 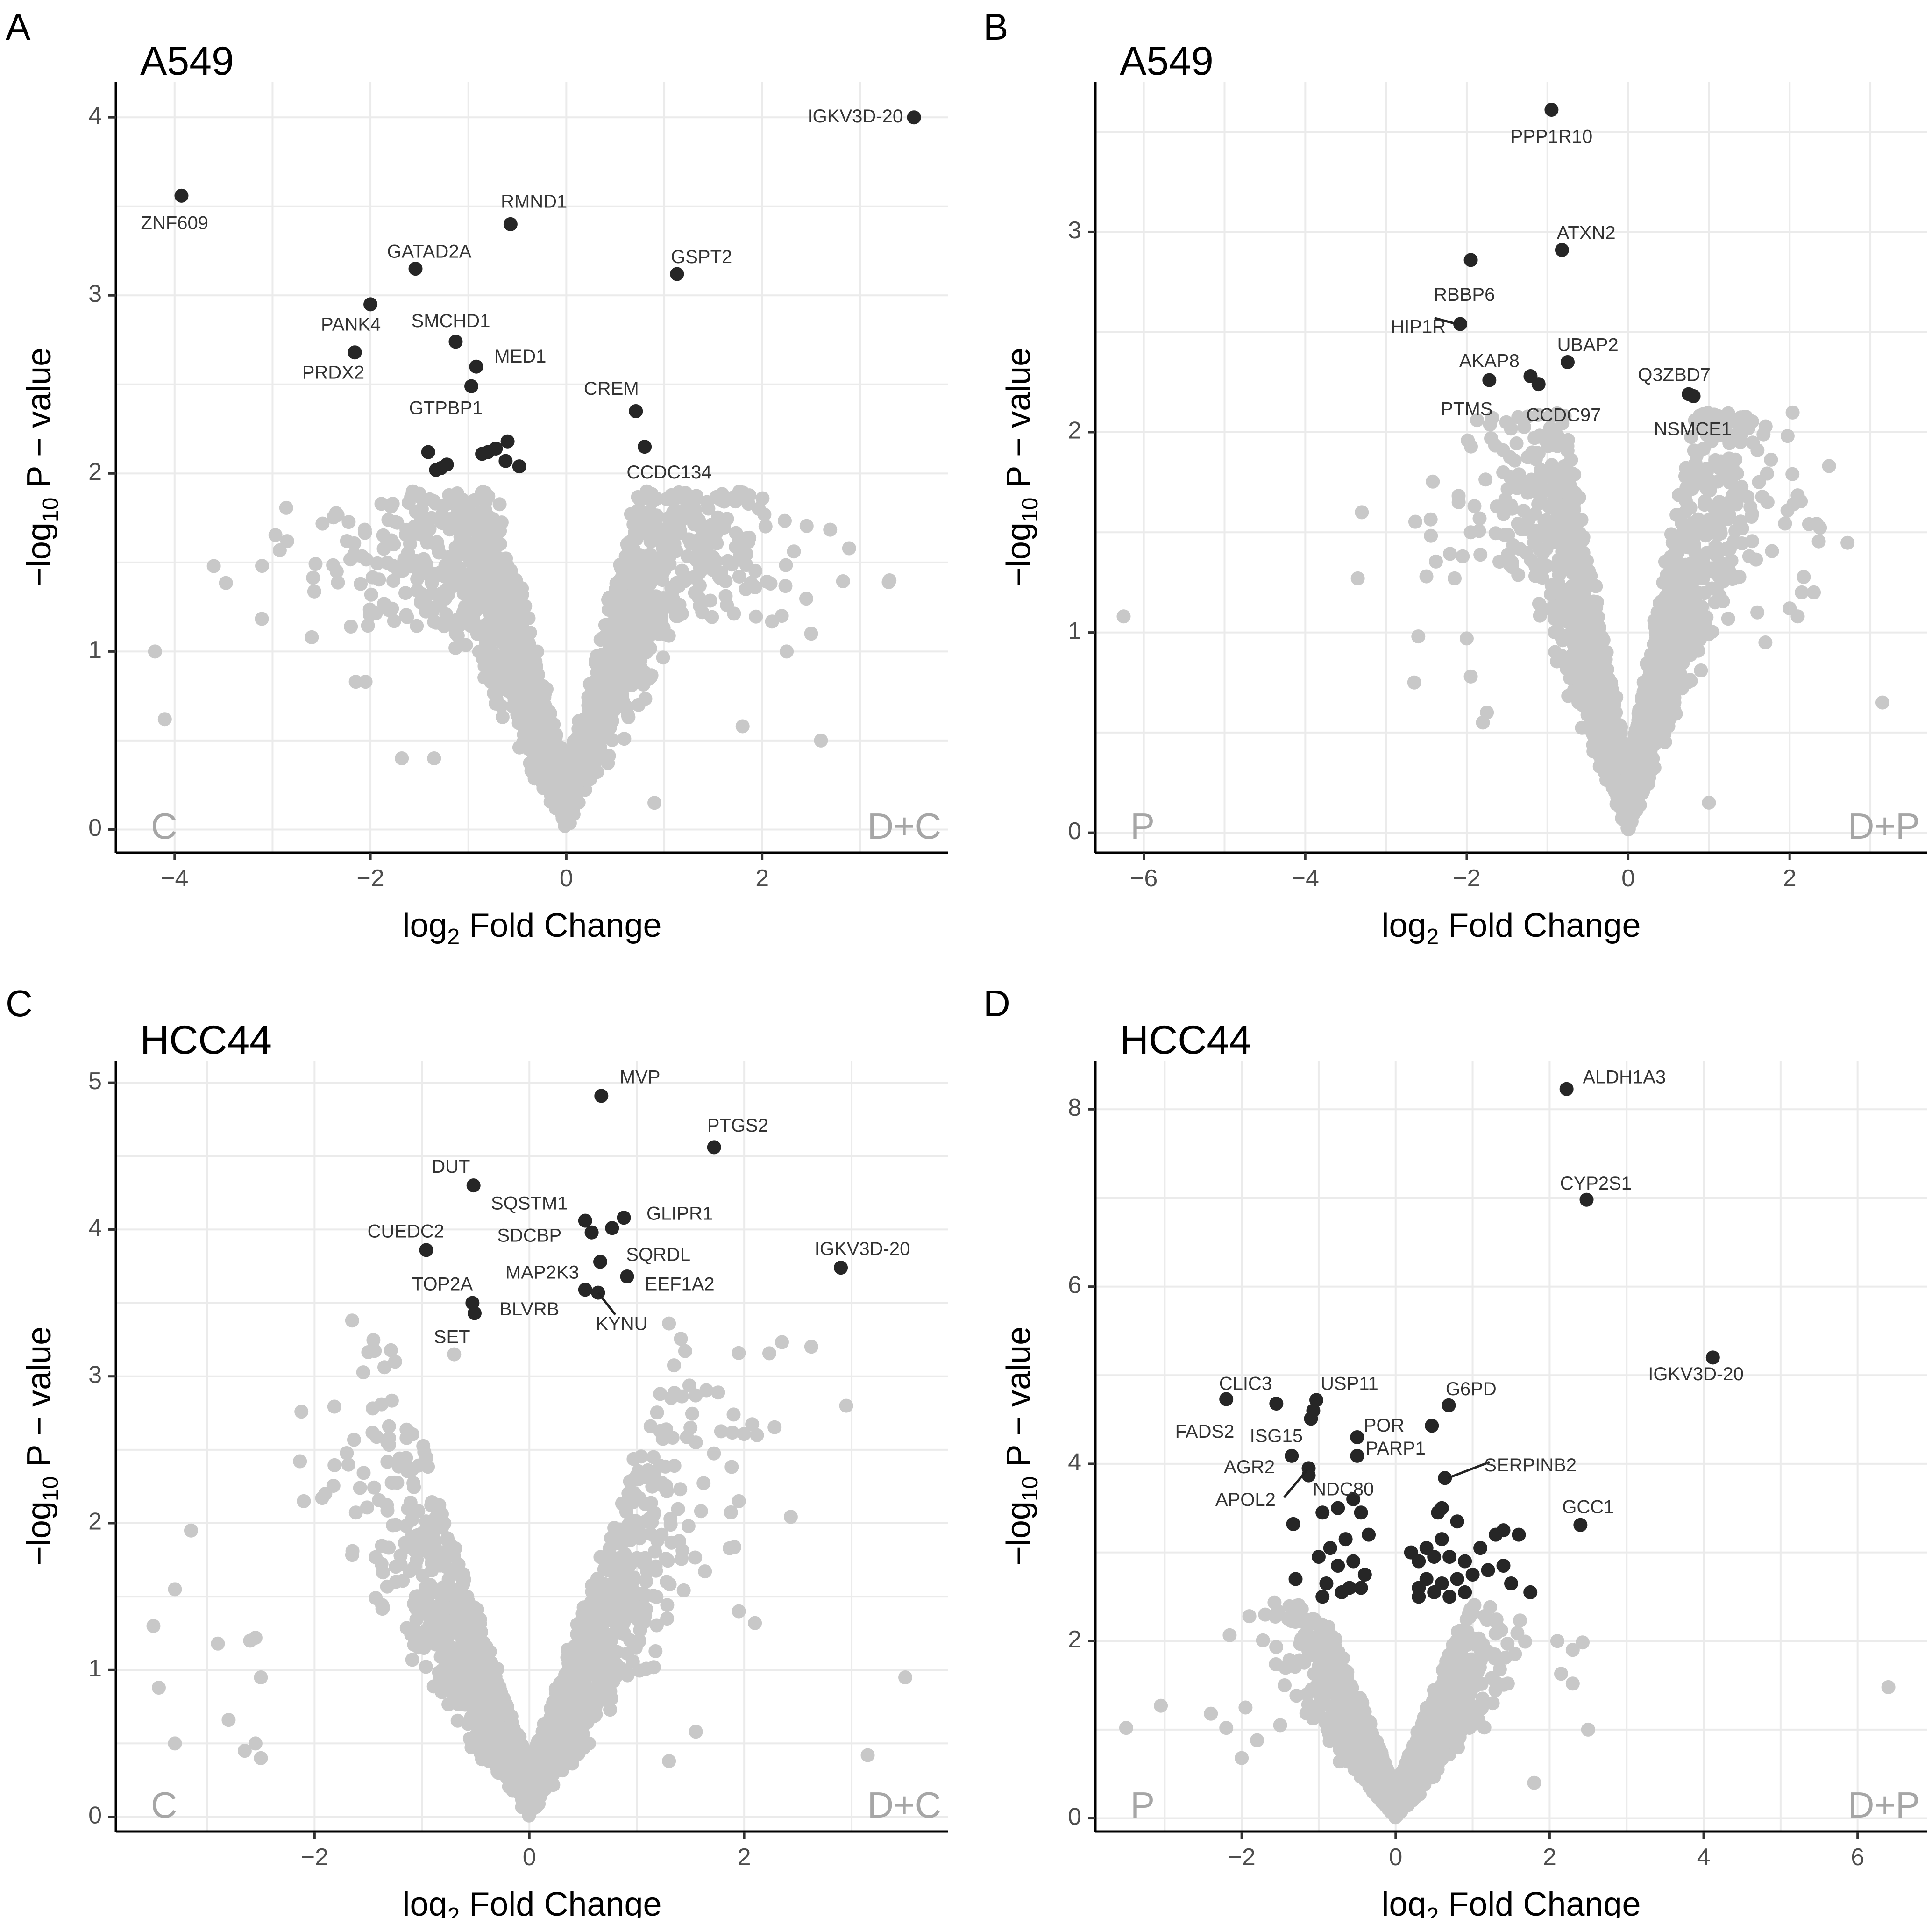 I want to click on panel-title: A549, so click(x=187, y=61).